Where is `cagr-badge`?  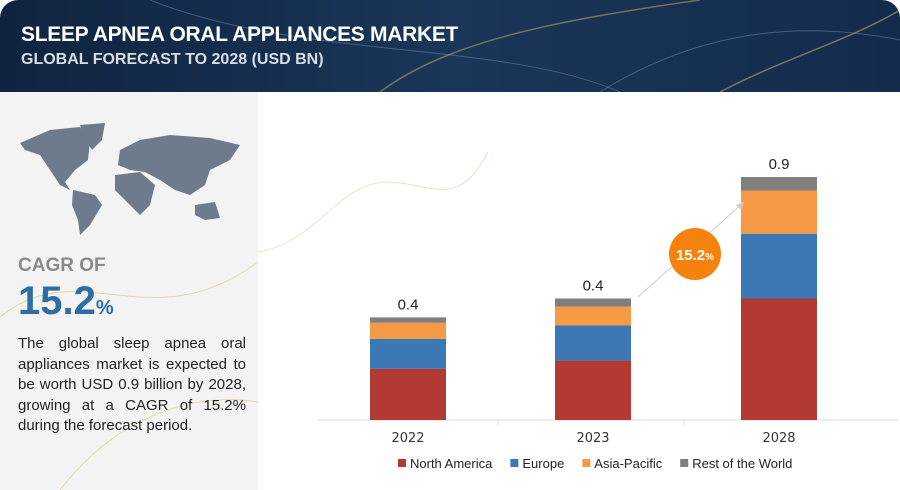
cagr-badge is located at coordinates (695, 254).